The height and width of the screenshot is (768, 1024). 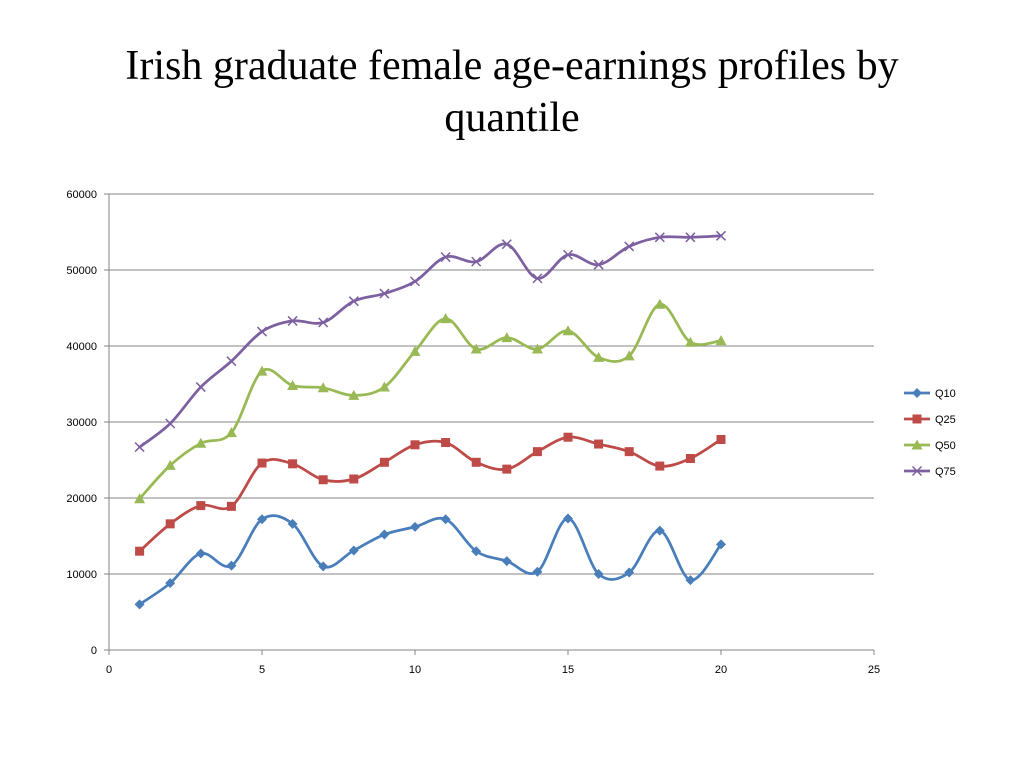 What do you see at coordinates (81, 347) in the screenshot?
I see `y-tick-label: 40000` at bounding box center [81, 347].